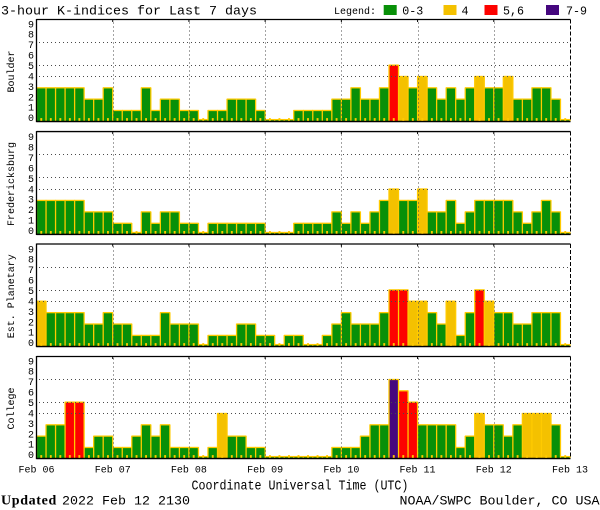 This screenshot has width=600, height=510. What do you see at coordinates (576, 11) in the screenshot?
I see `svg-text: 7-9` at bounding box center [576, 11].